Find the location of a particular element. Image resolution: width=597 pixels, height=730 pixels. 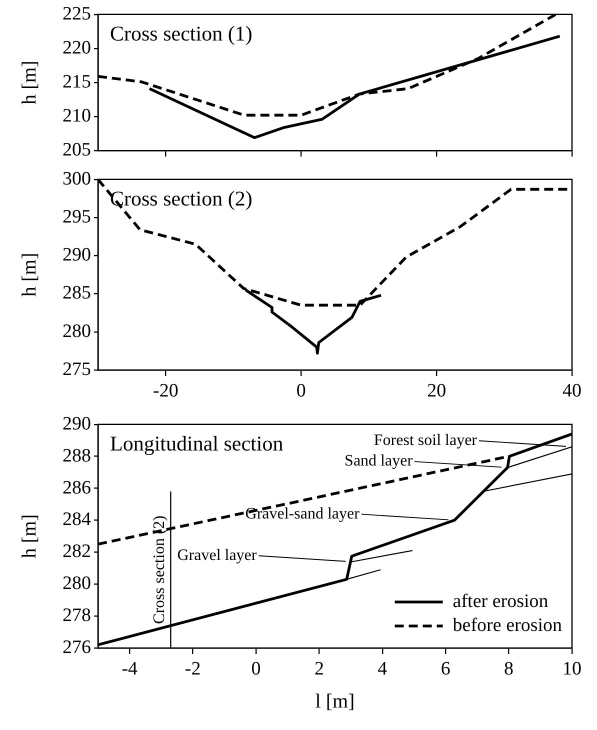

y-tick-label: 276 is located at coordinates (76, 647).